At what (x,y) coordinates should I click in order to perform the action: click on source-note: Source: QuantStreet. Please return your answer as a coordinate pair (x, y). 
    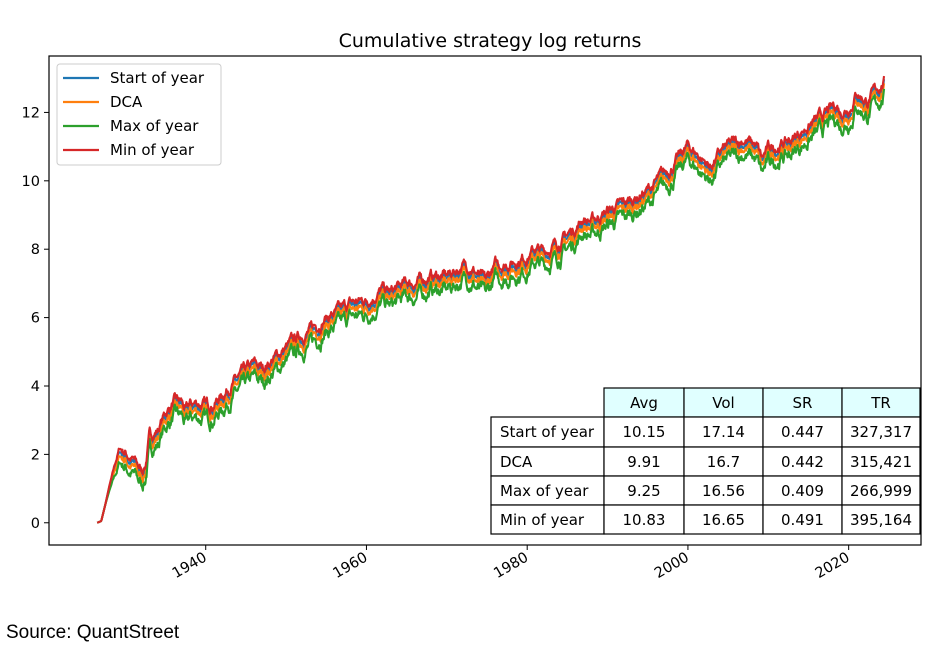
    Looking at the image, I should click on (93, 632).